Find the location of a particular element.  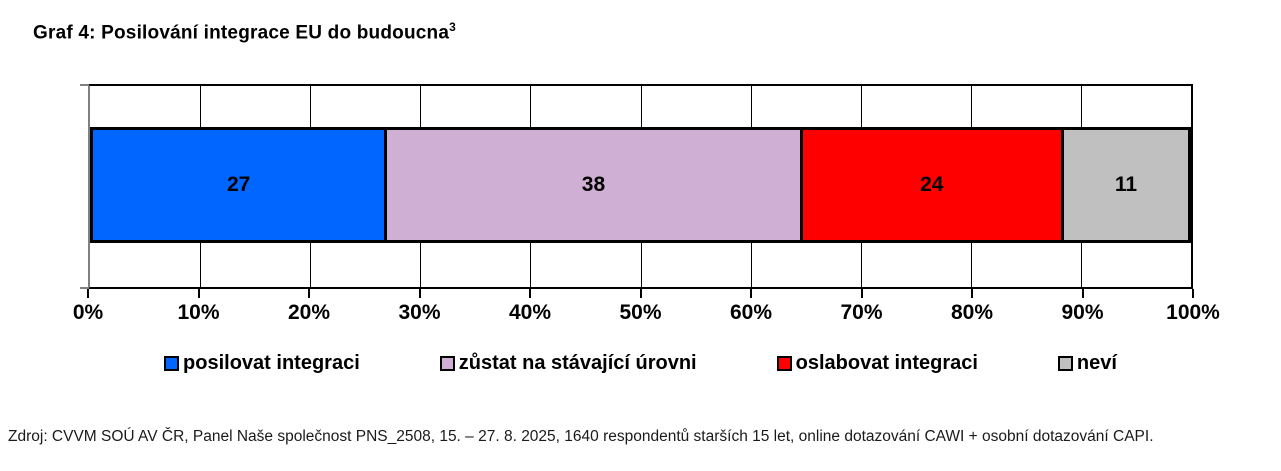

legend-item-oslabovat-integraci: oslabovat integraci is located at coordinates (877, 363).